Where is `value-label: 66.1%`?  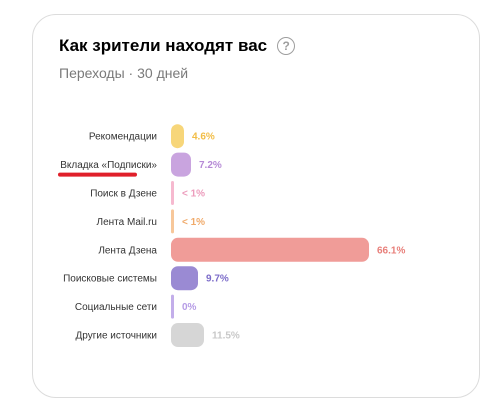 value-label: 66.1% is located at coordinates (391, 250).